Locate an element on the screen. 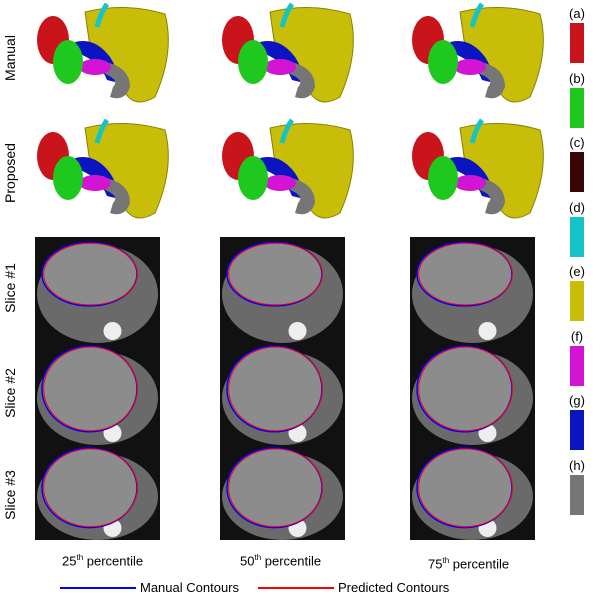 This screenshot has height=602, width=600. organ-key-item: (c) is located at coordinates (577, 163).